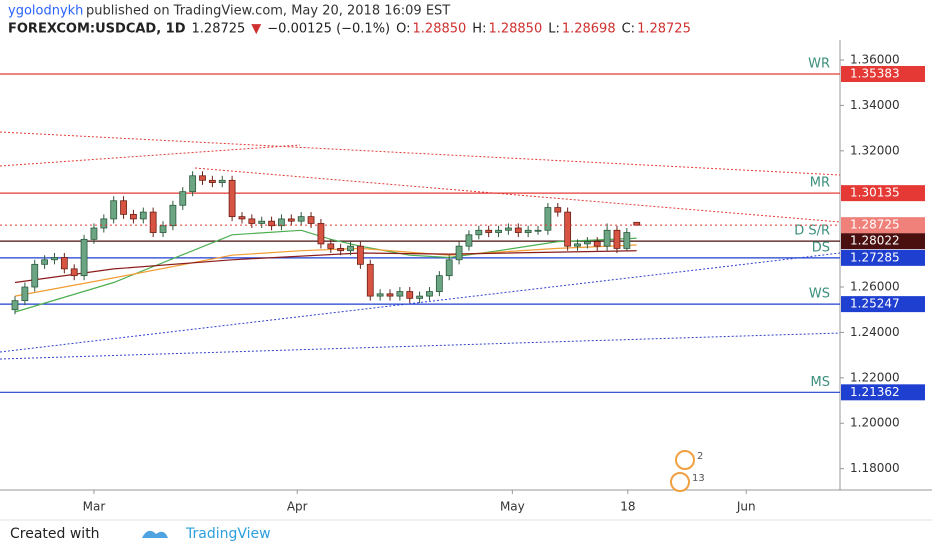  Describe the element at coordinates (875, 150) in the screenshot. I see `y-tick-label: 1.32000` at that location.